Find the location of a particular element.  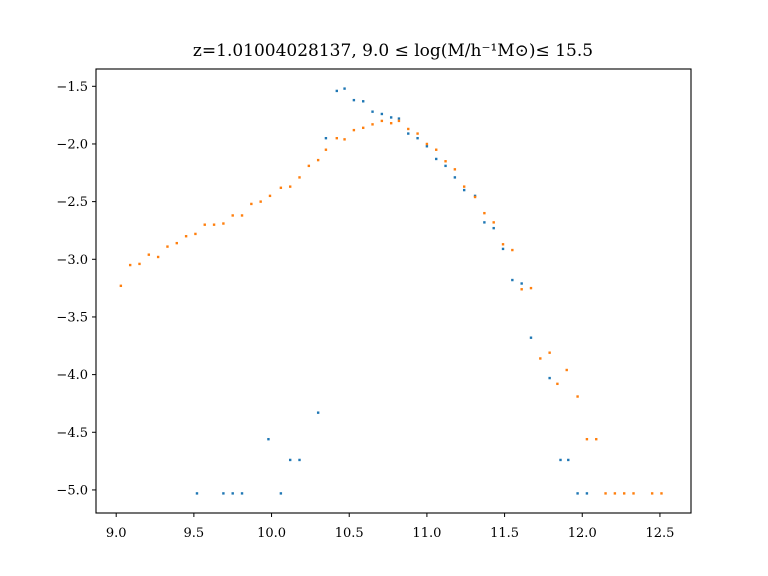

x-tick-label: 11.0 is located at coordinates (426, 533).